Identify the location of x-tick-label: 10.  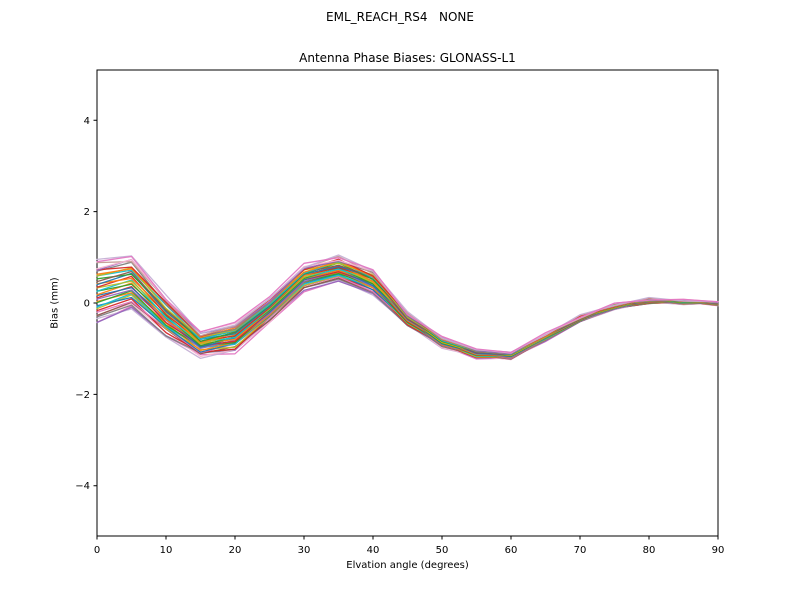
(166, 550).